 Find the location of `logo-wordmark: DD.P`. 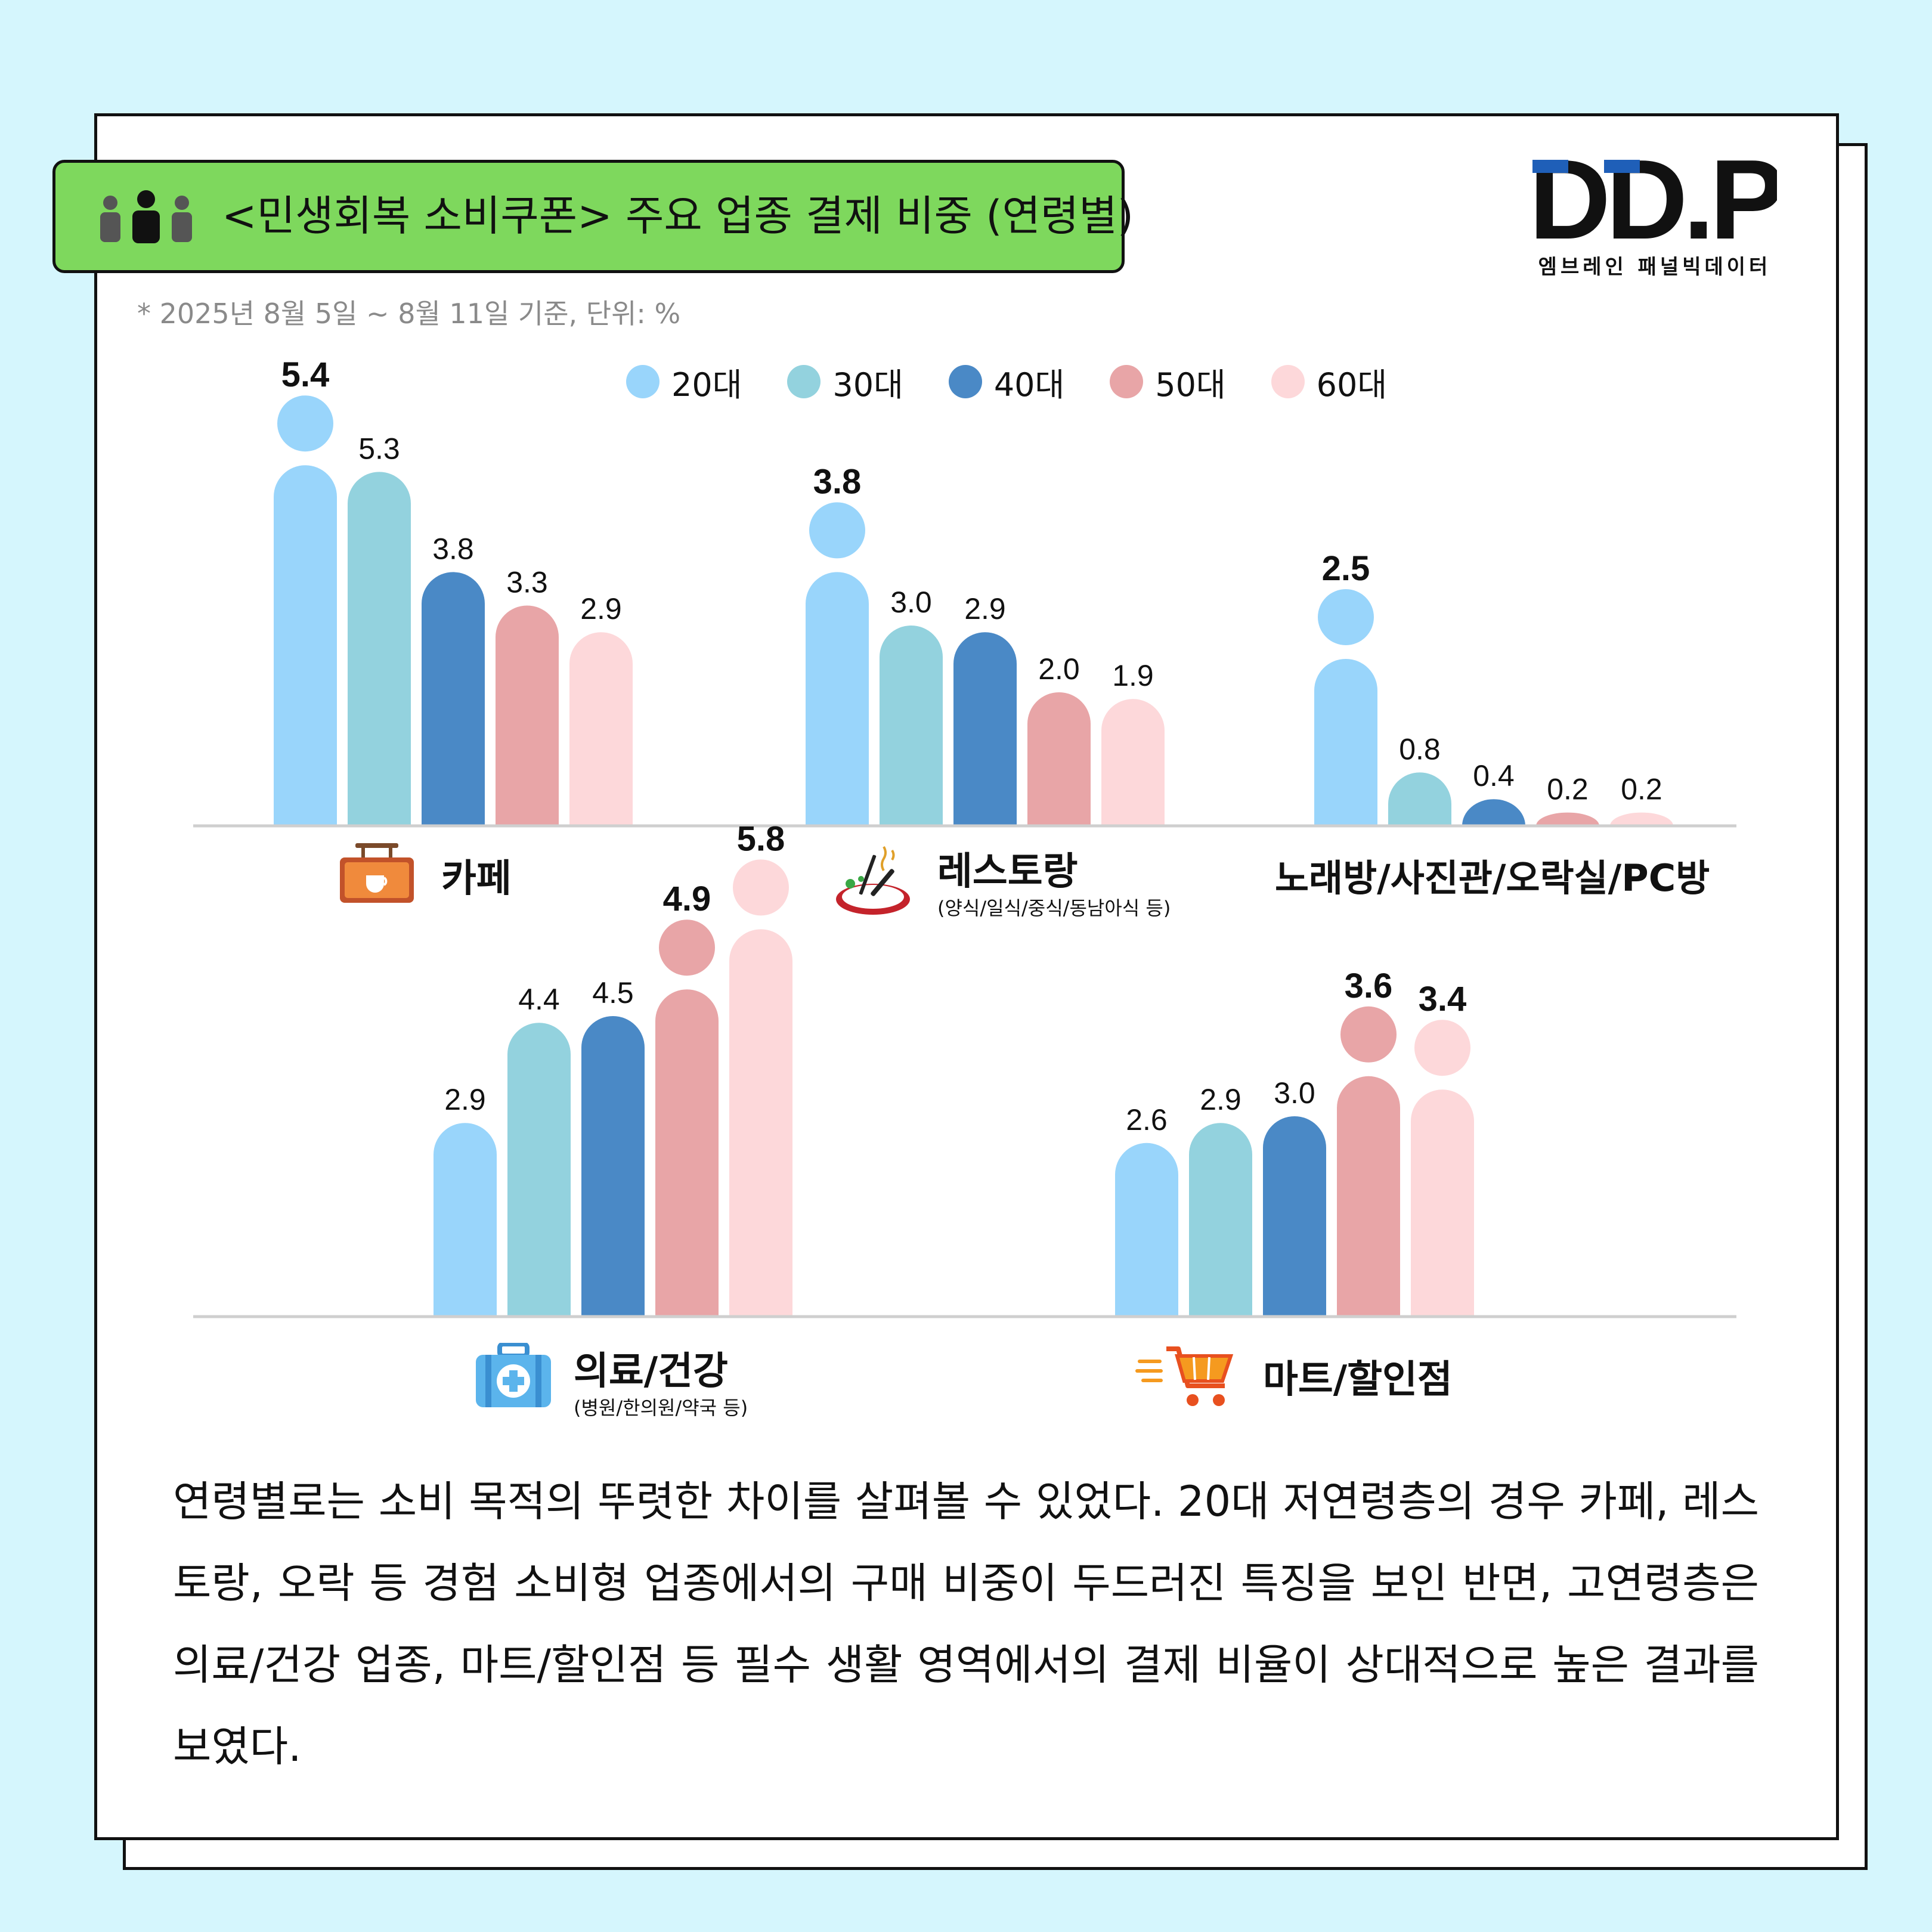

logo-wordmark: DD.P is located at coordinates (1655, 209).